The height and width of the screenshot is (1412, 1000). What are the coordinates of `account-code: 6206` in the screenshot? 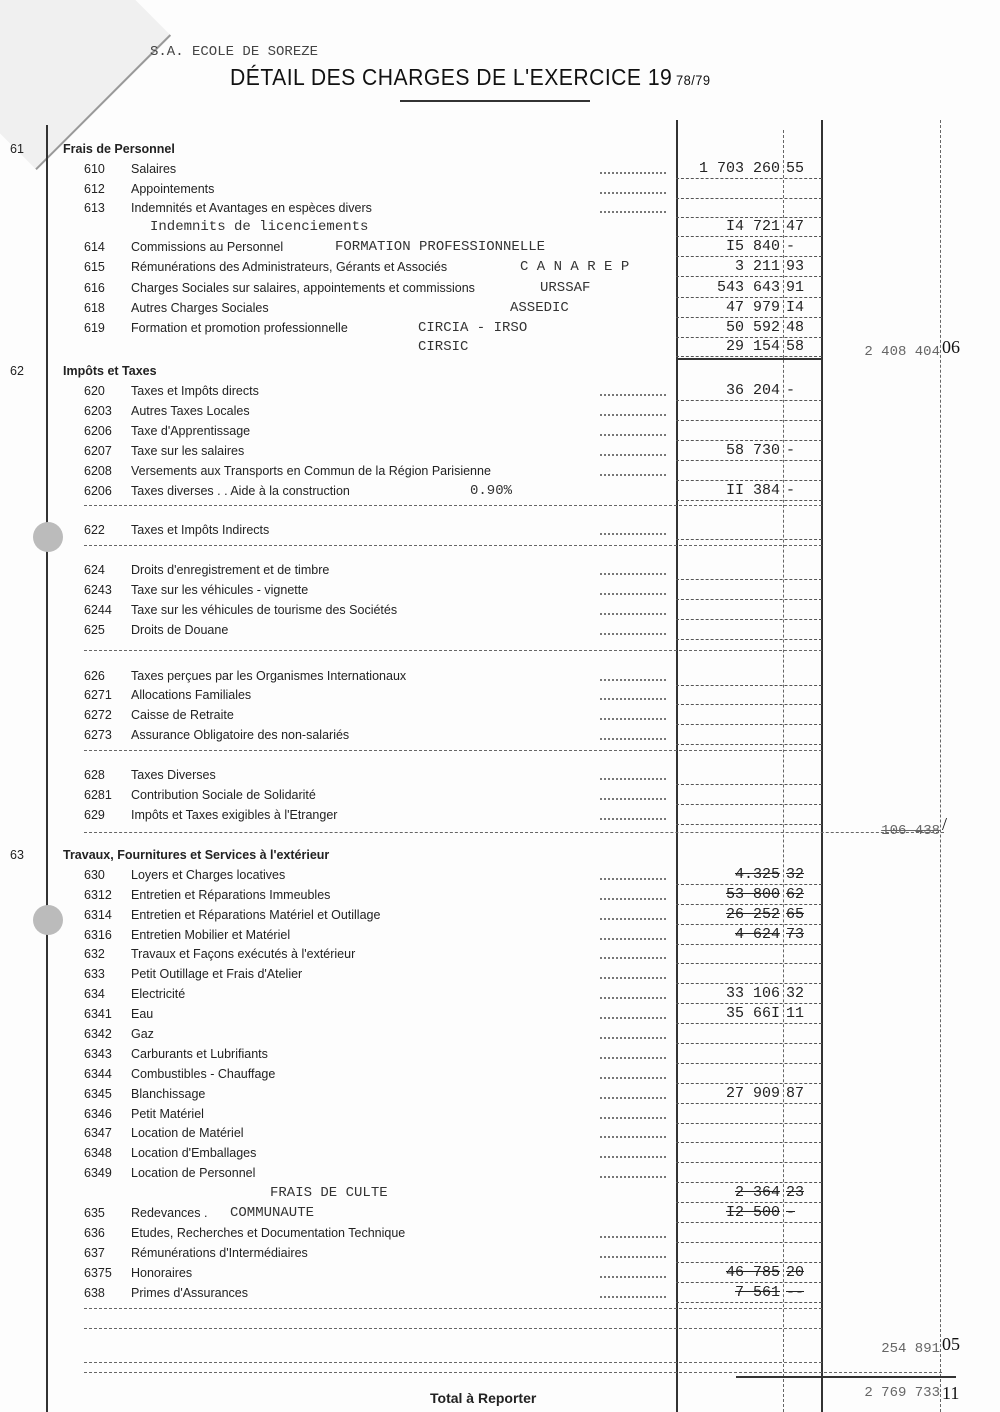 It's located at (98, 431).